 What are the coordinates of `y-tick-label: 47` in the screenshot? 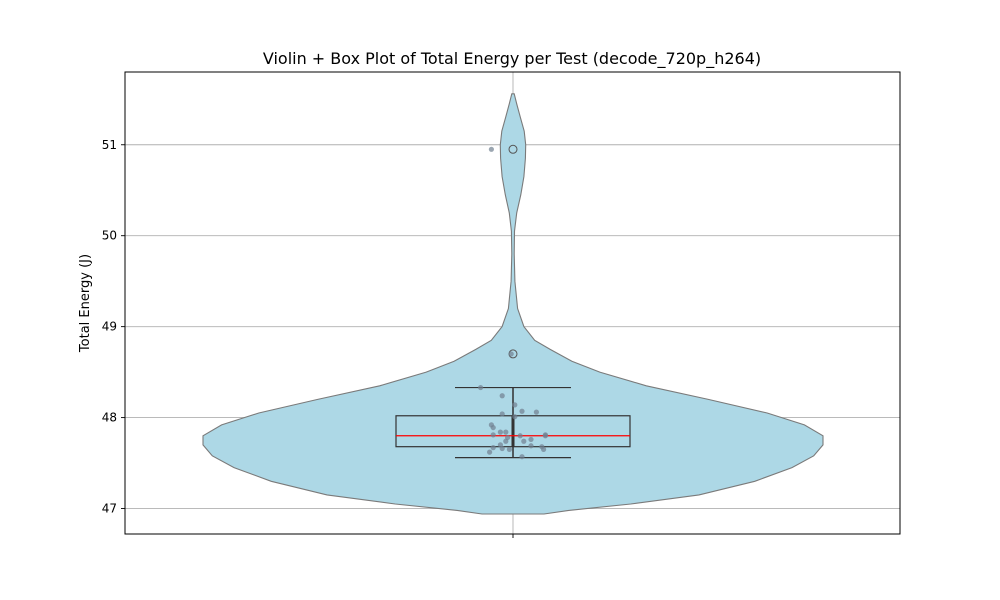 It's located at (109, 509).